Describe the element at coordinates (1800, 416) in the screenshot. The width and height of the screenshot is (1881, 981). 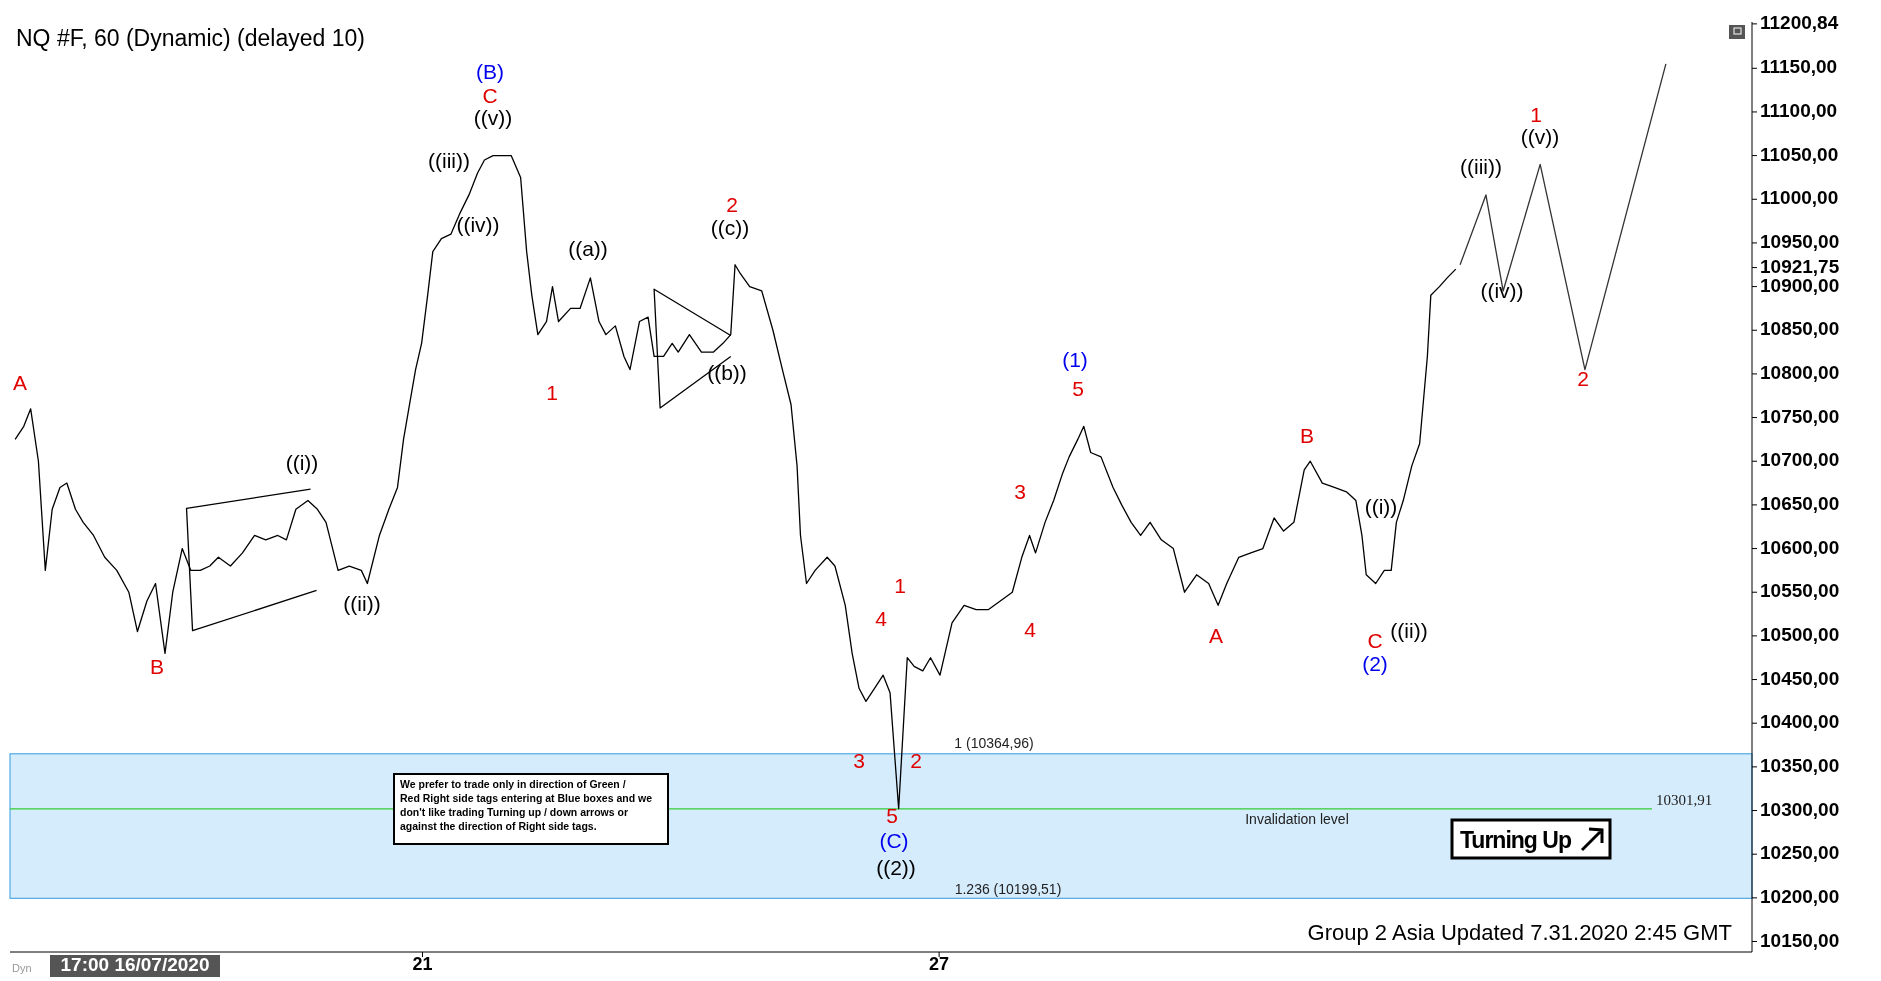
I see `y-tick-label: 10750,00` at that location.